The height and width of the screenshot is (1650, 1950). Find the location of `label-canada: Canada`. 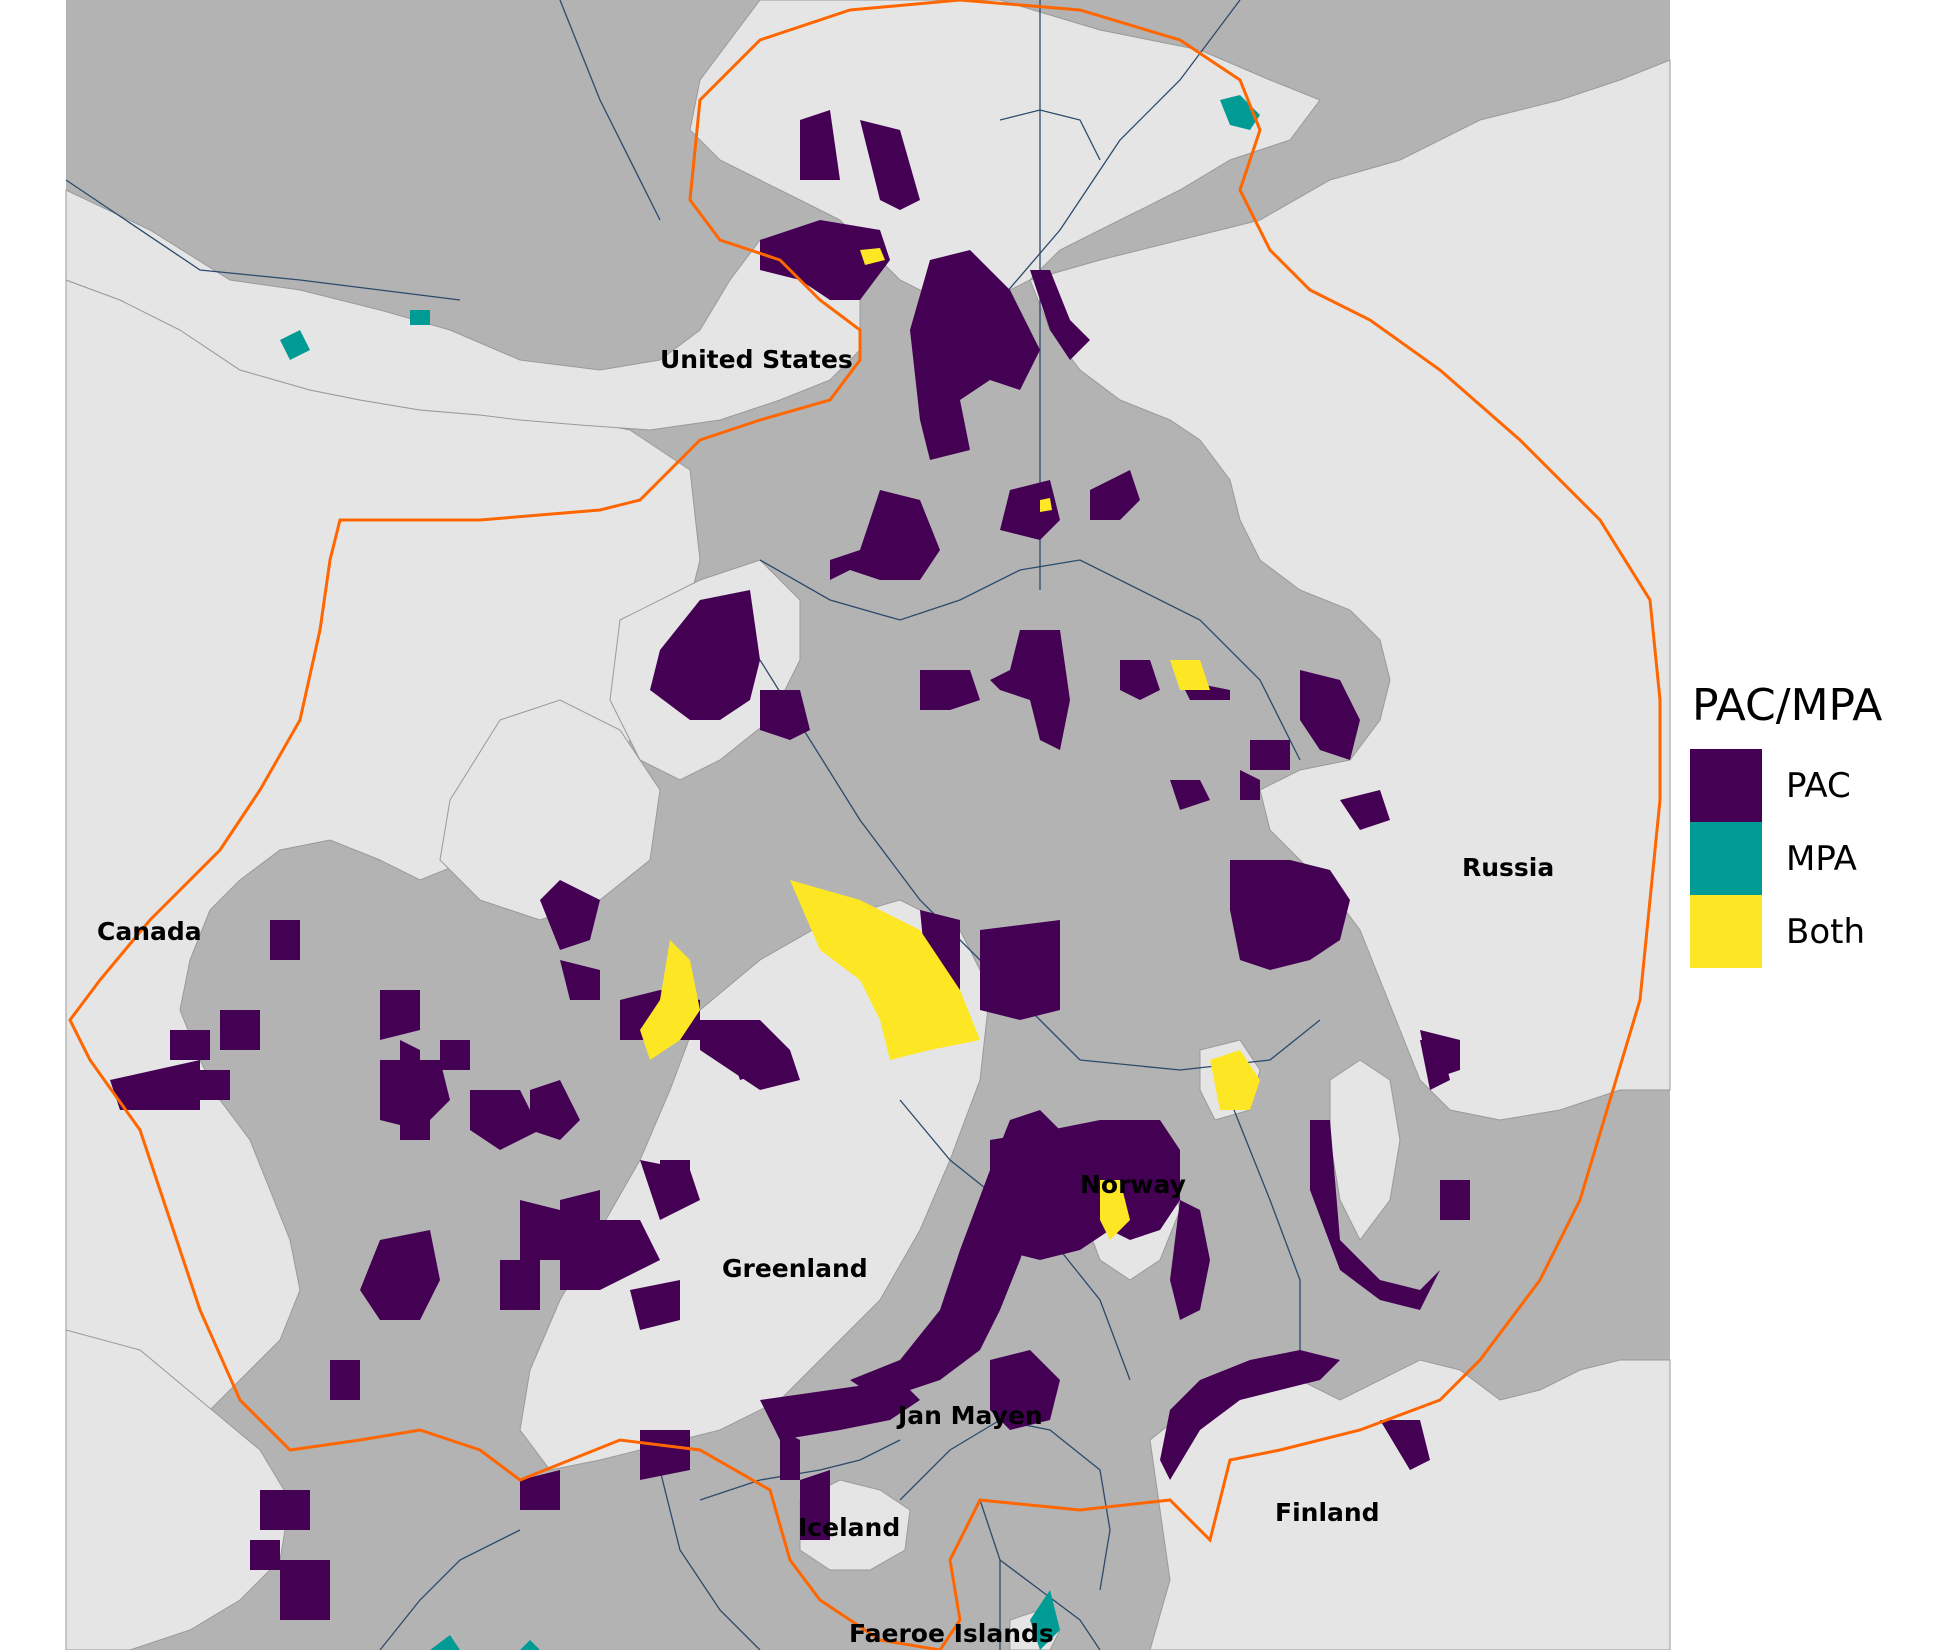

label-canada: Canada is located at coordinates (149, 931).